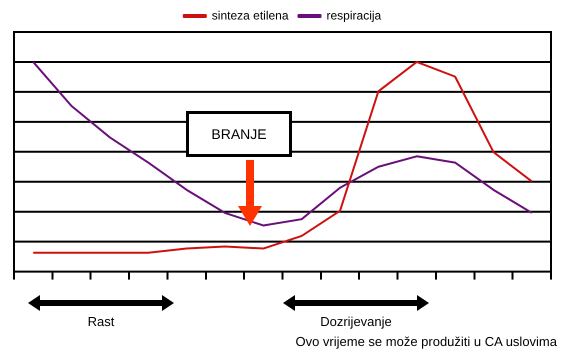  What do you see at coordinates (239, 134) in the screenshot?
I see `text-box: BRANJE` at bounding box center [239, 134].